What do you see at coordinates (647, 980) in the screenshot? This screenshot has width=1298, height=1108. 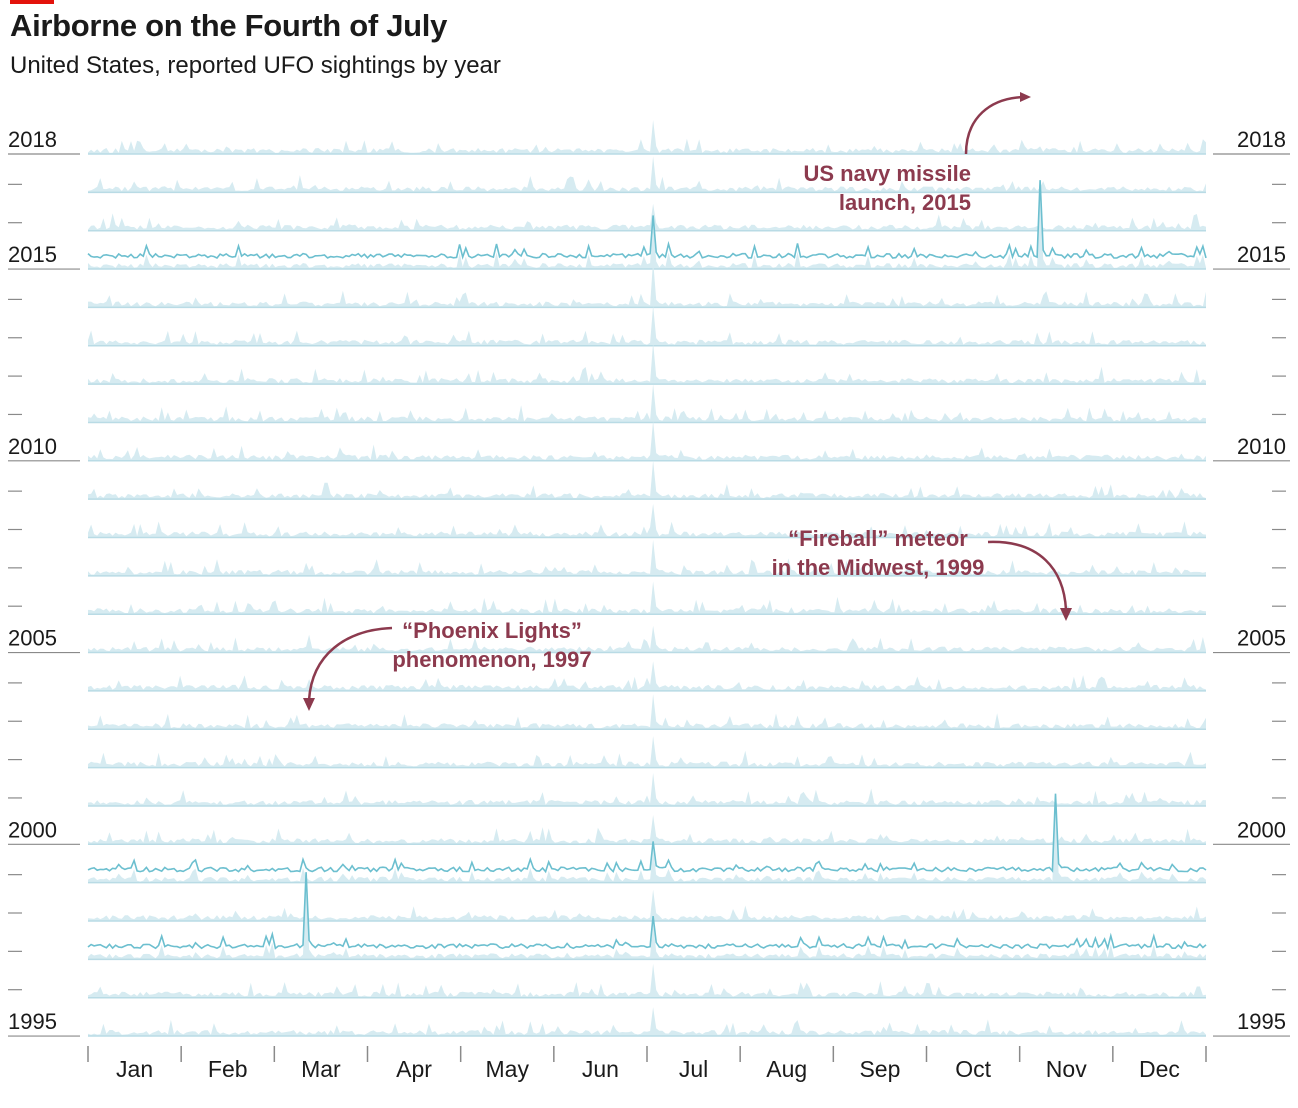 I see `ridge-area-1996` at bounding box center [647, 980].